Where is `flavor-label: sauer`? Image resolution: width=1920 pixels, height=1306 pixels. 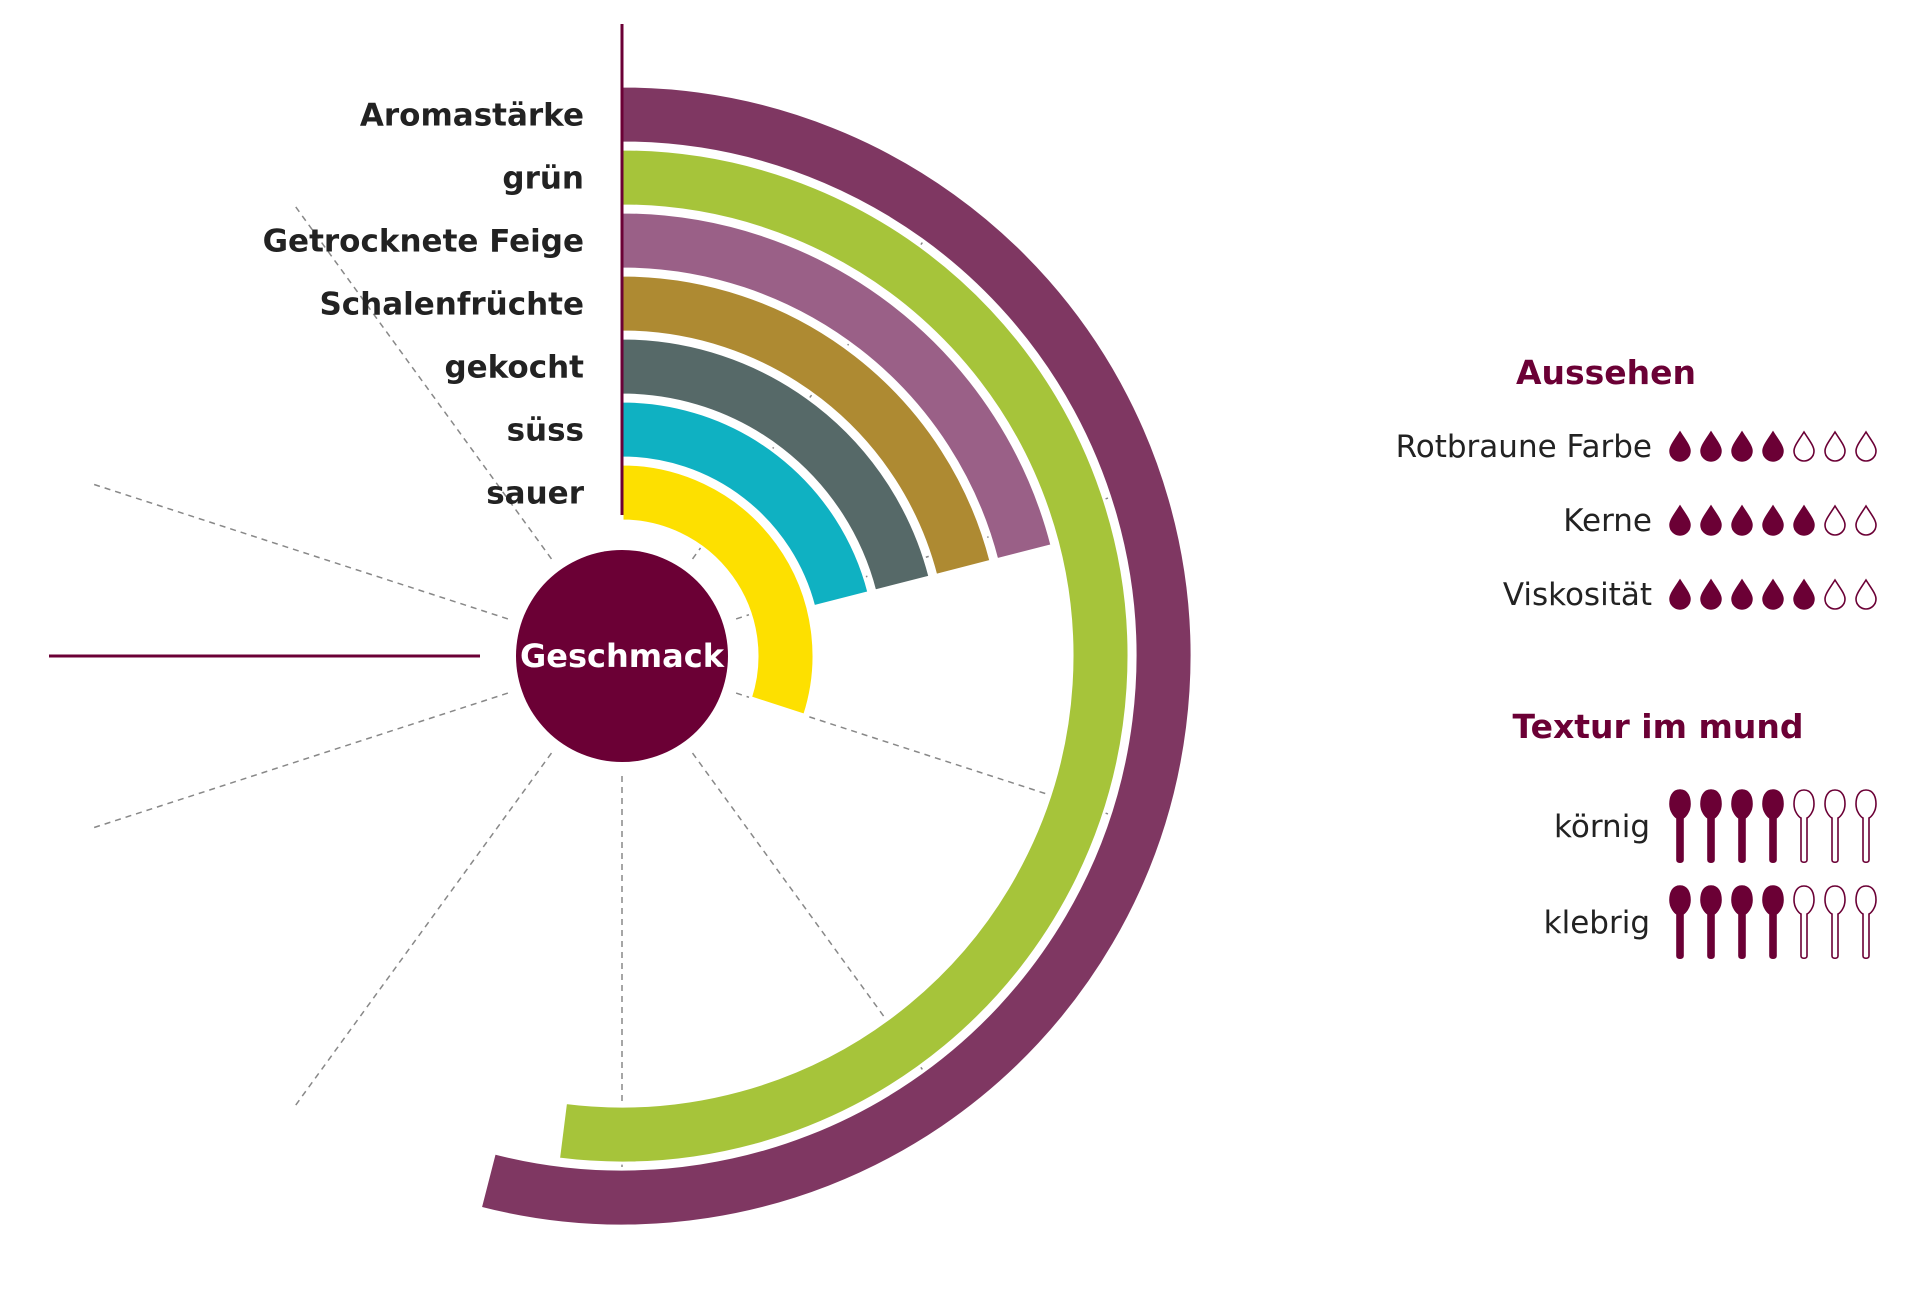
flavor-label: sauer is located at coordinates (535, 494).